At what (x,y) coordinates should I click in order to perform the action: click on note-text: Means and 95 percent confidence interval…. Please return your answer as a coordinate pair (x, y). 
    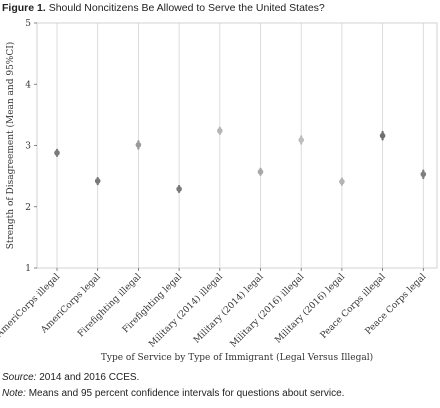
    Looking at the image, I should click on (186, 393).